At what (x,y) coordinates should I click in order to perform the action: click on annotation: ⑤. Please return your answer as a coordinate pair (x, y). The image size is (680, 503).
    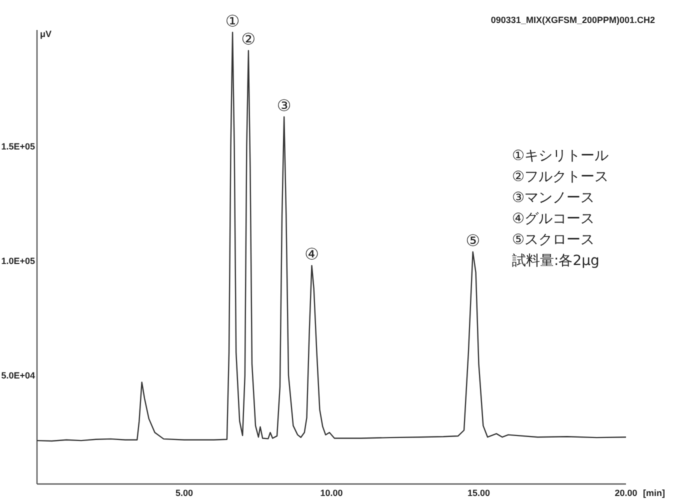
    Looking at the image, I should click on (473, 241).